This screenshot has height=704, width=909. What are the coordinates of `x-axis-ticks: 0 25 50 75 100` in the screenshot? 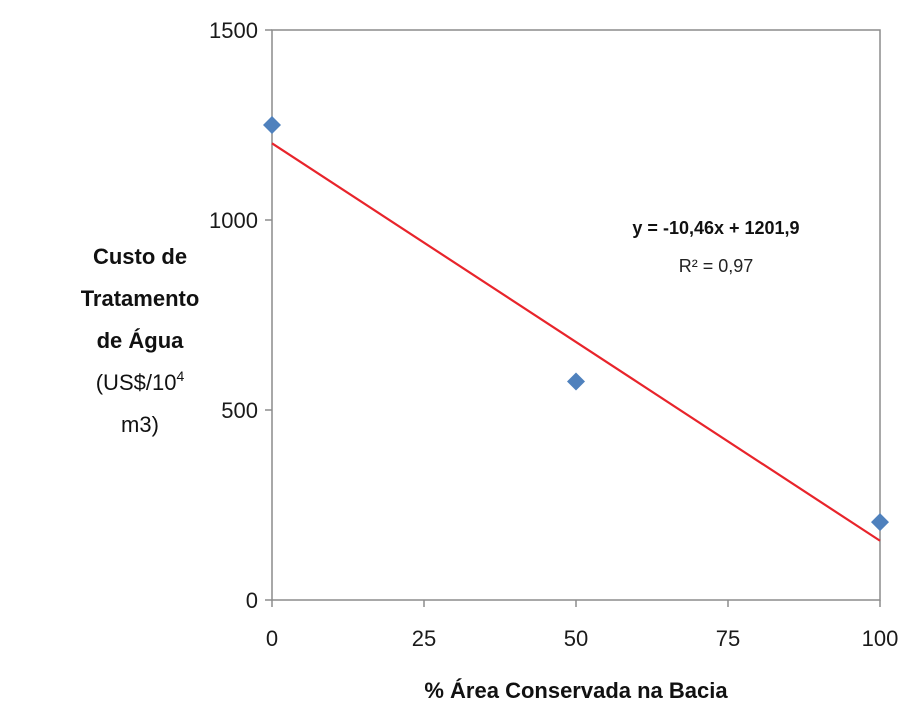 It's located at (582, 625).